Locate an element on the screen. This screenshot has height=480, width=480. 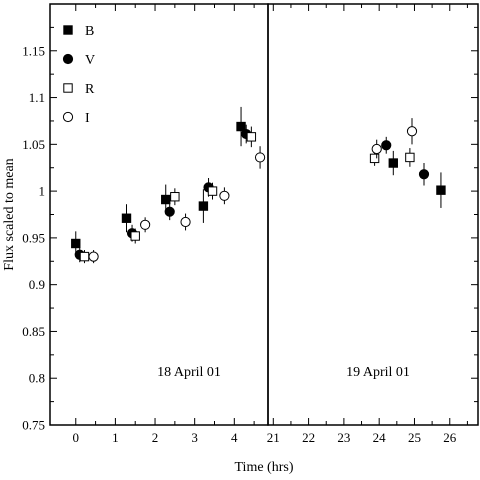
y-tick-label: 0.8 is located at coordinates (37, 378).